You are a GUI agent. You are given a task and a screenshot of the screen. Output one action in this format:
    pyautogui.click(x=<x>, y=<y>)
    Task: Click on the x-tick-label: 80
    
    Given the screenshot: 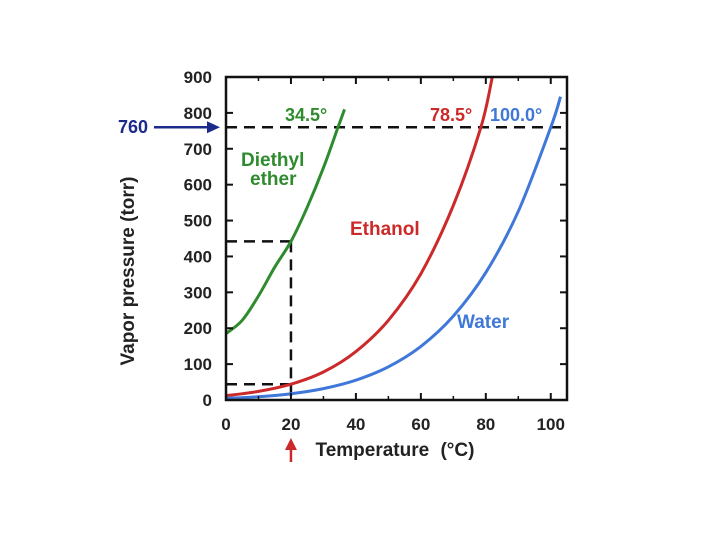 What is the action you would take?
    pyautogui.click(x=485, y=424)
    